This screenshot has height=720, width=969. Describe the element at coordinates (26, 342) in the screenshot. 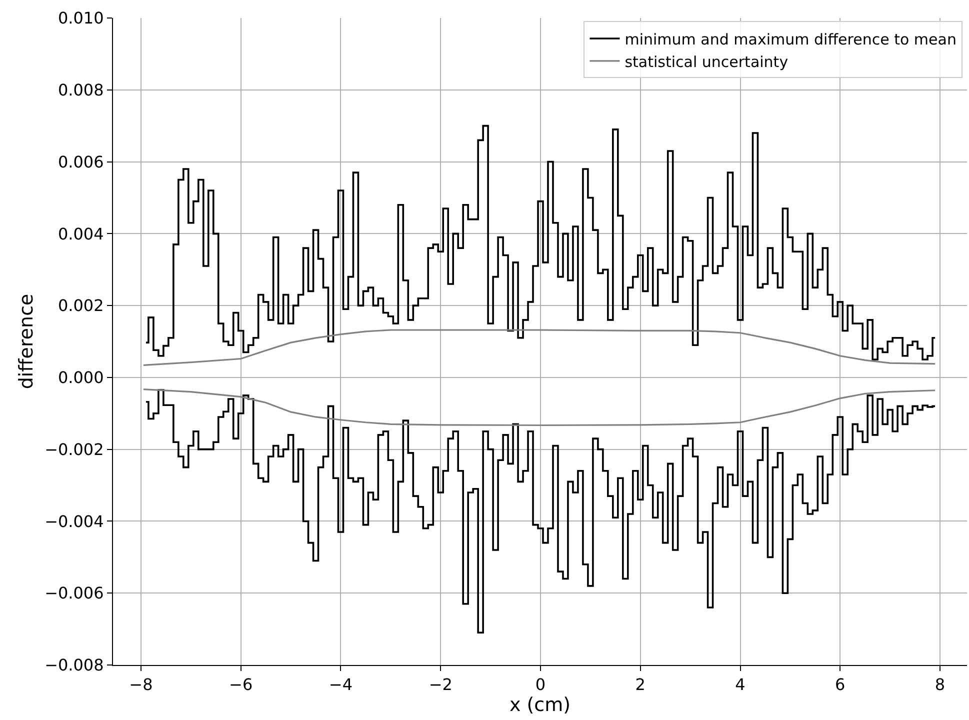

I see `y-axis-title: difference` at that location.